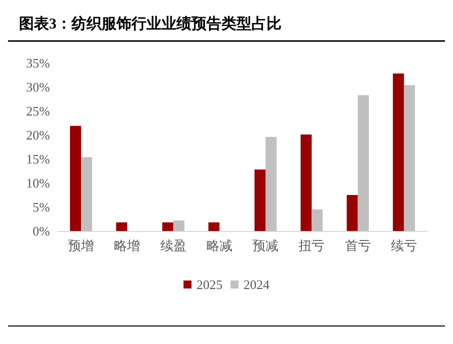 The height and width of the screenshot is (344, 453). I want to click on y-tick-label: 30%, so click(38, 87).